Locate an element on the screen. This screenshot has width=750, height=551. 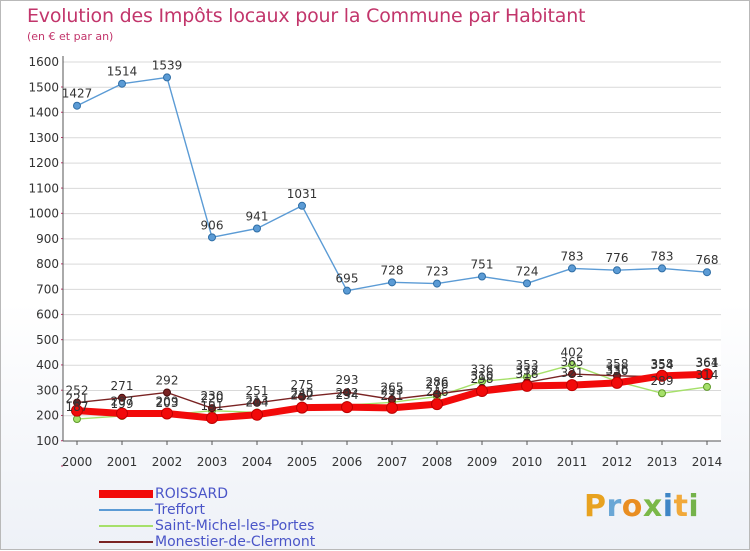
x-tick-label: 2010 is located at coordinates (527, 462).